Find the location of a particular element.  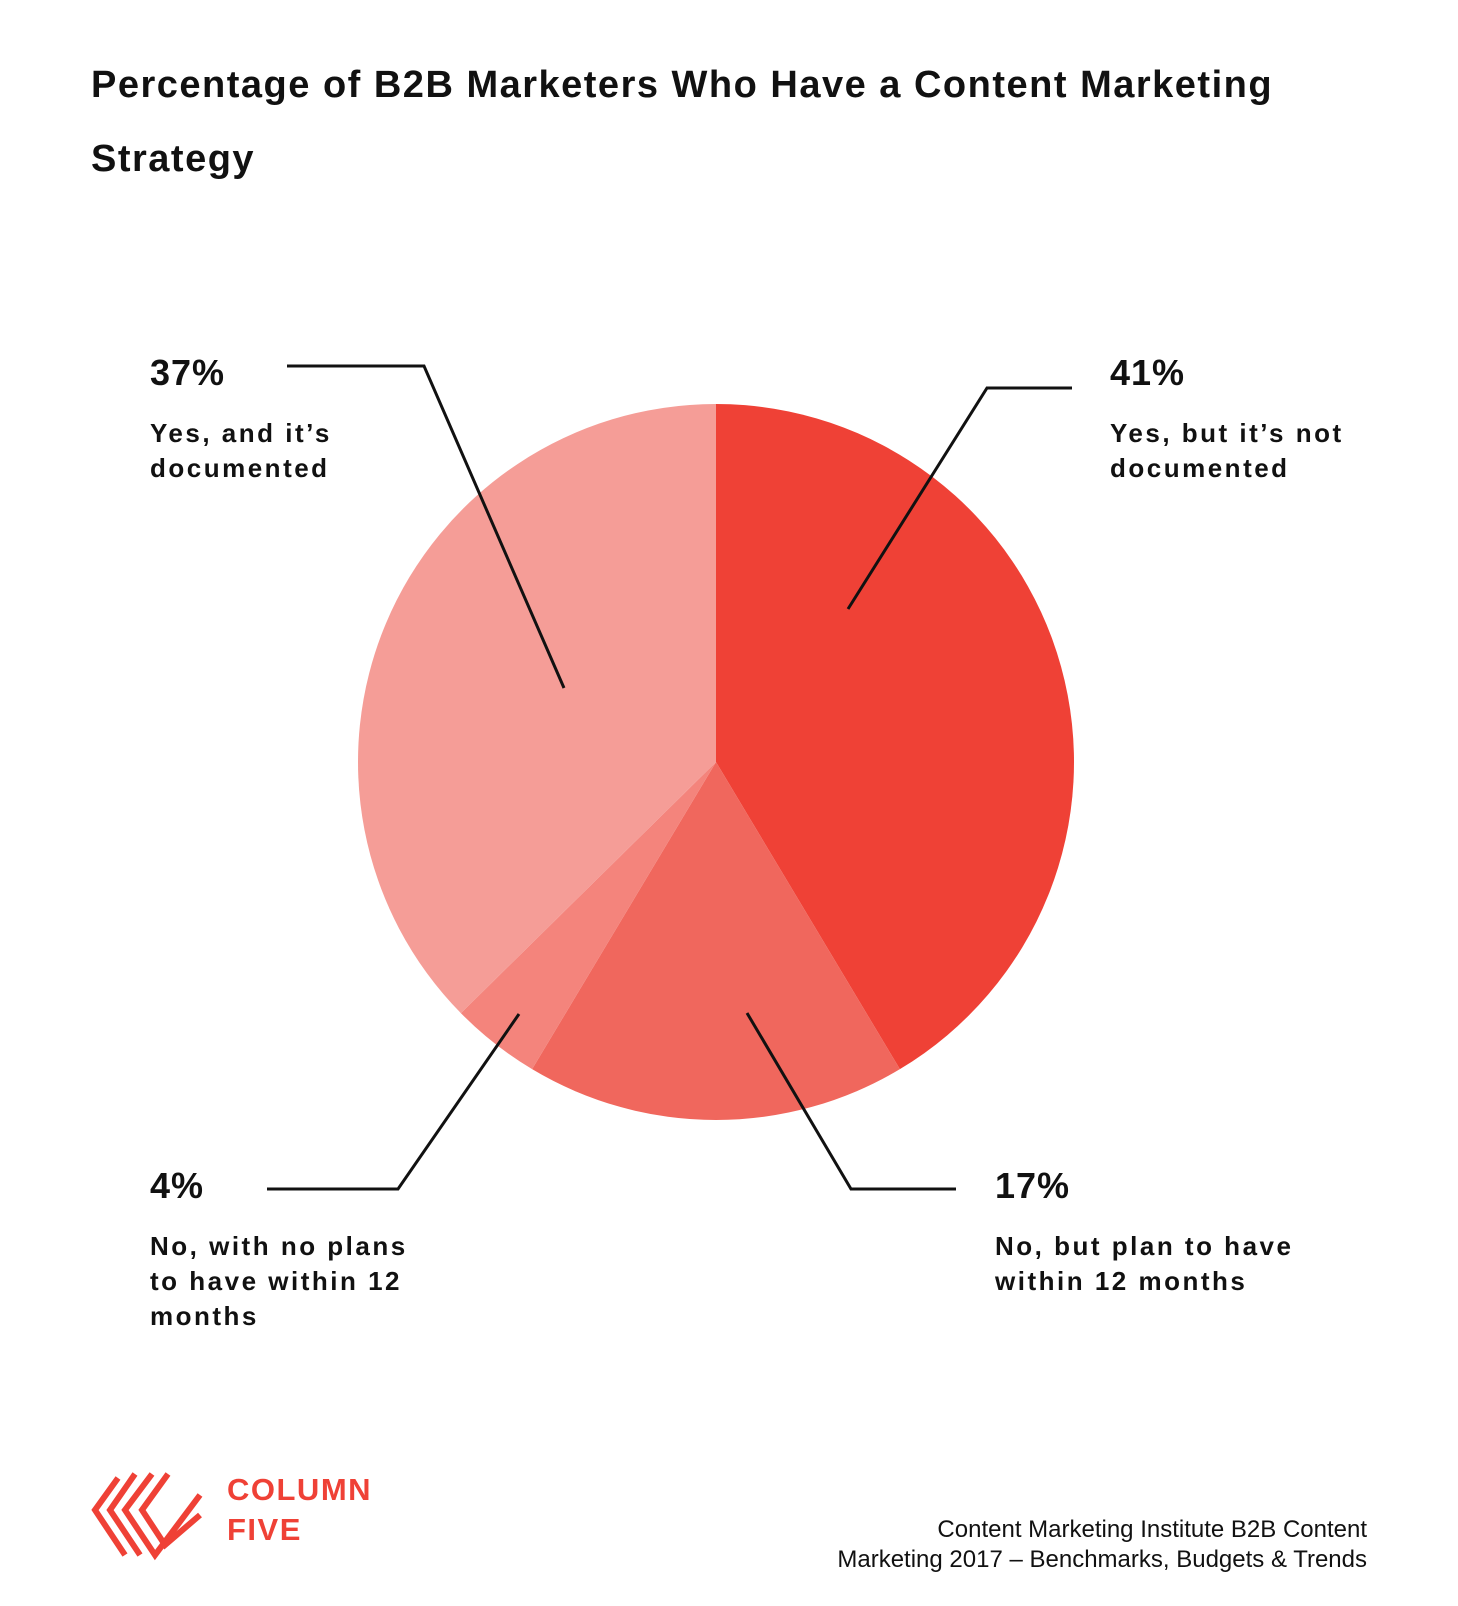

value-label: 4% is located at coordinates (177, 1185).